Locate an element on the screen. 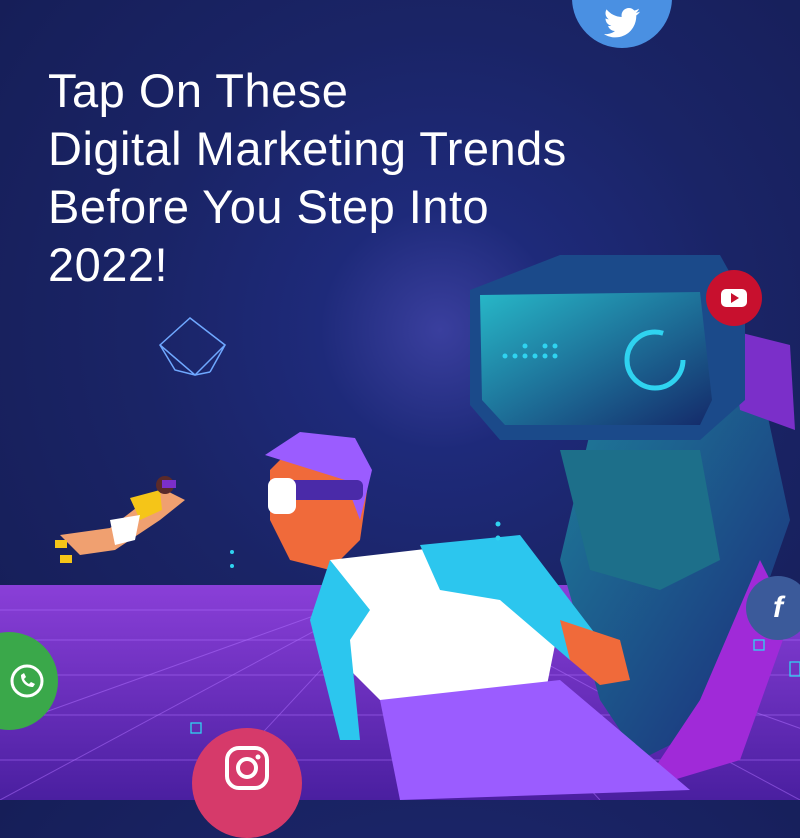  headline-line-1: Tap On These is located at coordinates (198, 90).